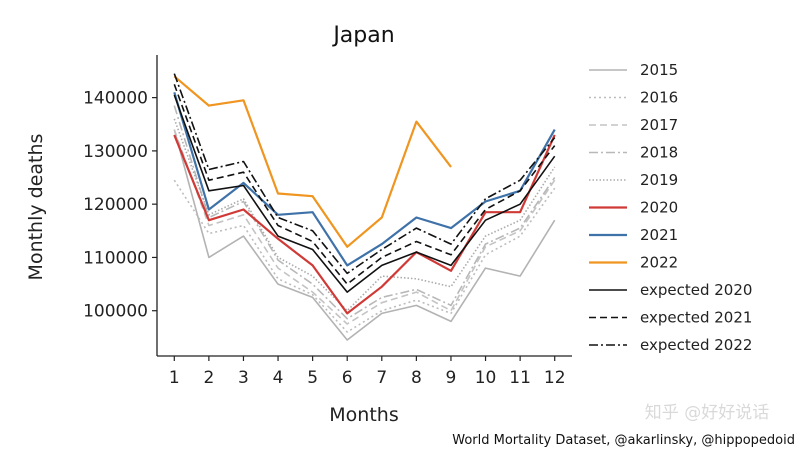 Image resolution: width=805 pixels, height=452 pixels. Describe the element at coordinates (696, 290) in the screenshot. I see `legend-label: expected 2020` at that location.